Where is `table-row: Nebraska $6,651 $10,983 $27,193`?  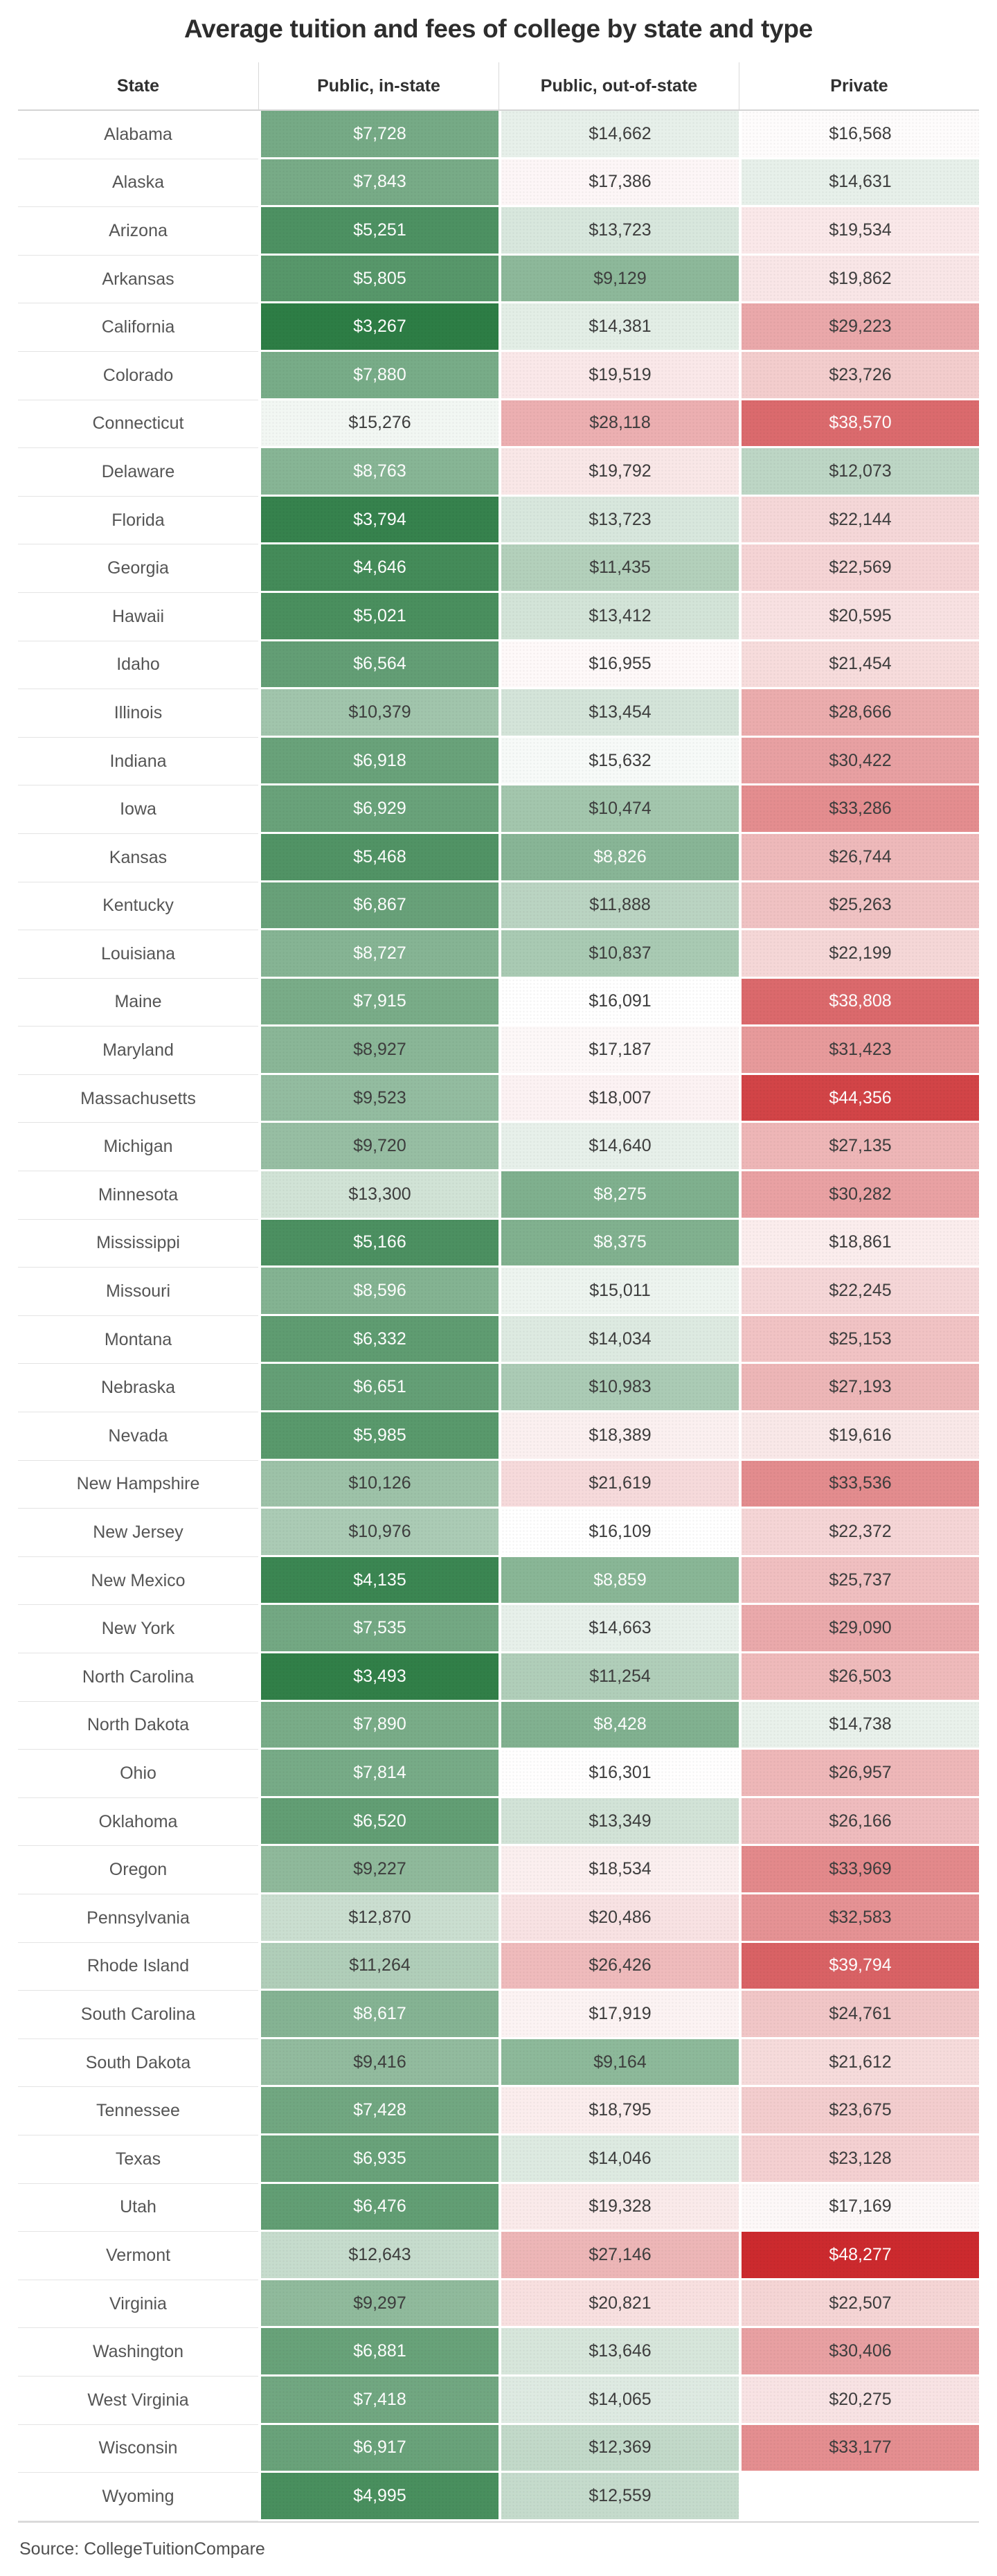
table-row: Nebraska $6,651 $10,983 $27,193 is located at coordinates (498, 1388).